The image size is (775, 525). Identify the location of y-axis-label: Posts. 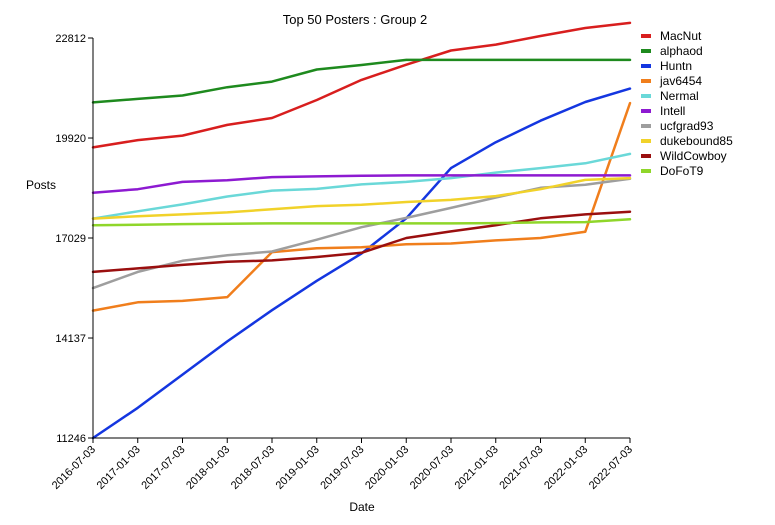
(41, 185).